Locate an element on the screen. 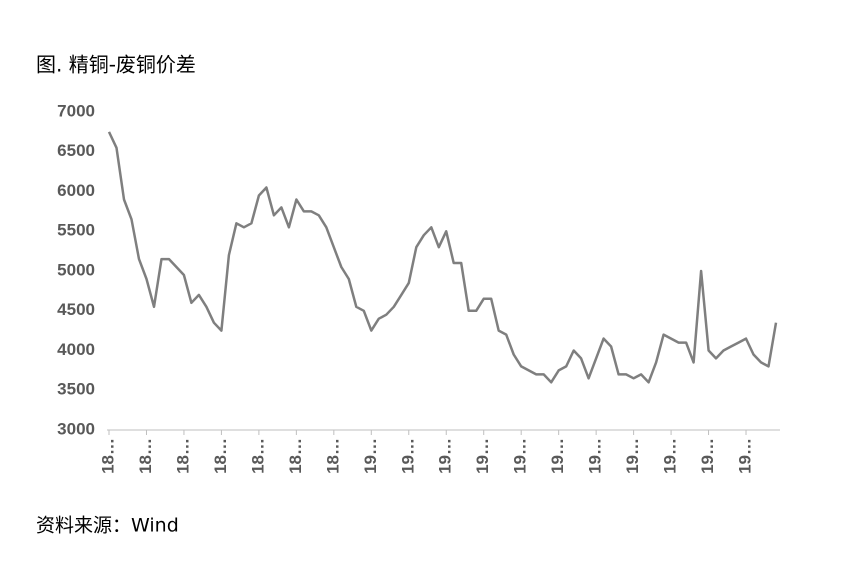 The width and height of the screenshot is (864, 580). y-tick-label: 6500 is located at coordinates (76, 150).